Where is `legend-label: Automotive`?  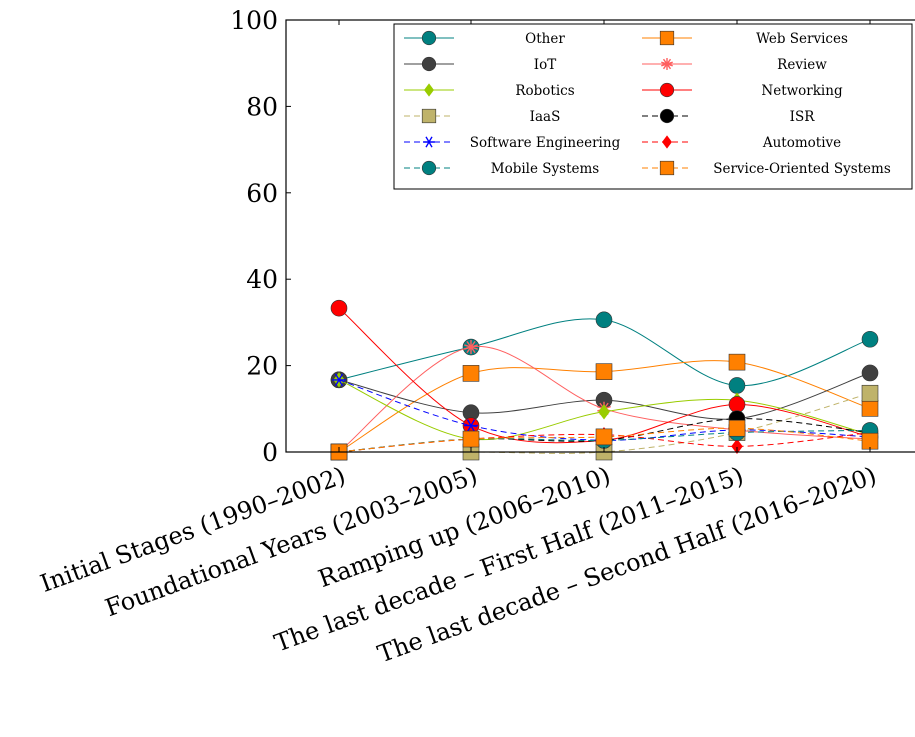 legend-label: Automotive is located at coordinates (801, 143).